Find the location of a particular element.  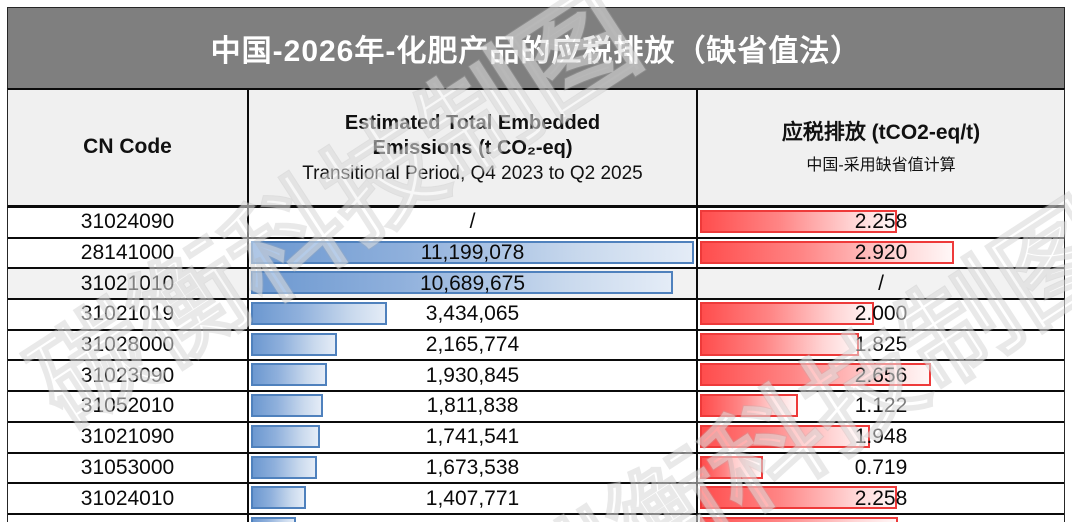

cell-cn-code: 31028000 is located at coordinates (128, 345).